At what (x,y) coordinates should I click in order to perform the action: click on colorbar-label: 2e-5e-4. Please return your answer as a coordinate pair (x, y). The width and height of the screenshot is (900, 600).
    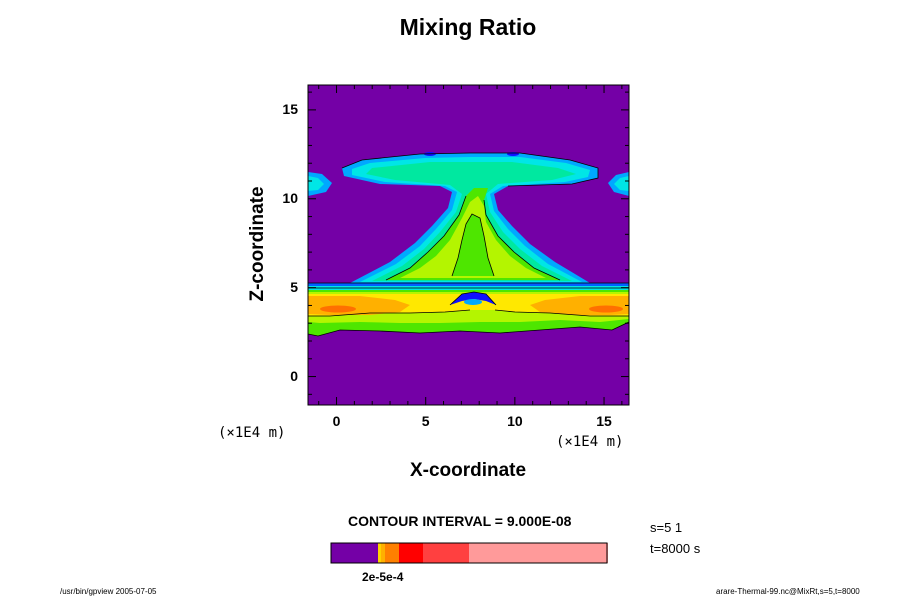
    Looking at the image, I should click on (383, 577).